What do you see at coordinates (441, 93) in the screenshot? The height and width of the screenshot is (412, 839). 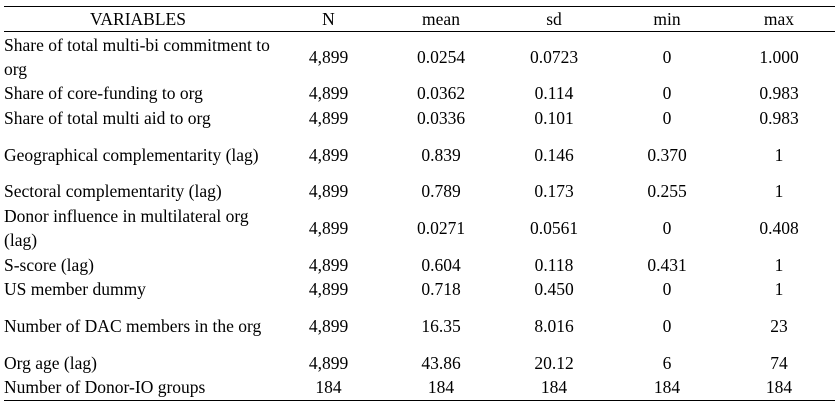 I see `cell-mean: 0.0362` at bounding box center [441, 93].